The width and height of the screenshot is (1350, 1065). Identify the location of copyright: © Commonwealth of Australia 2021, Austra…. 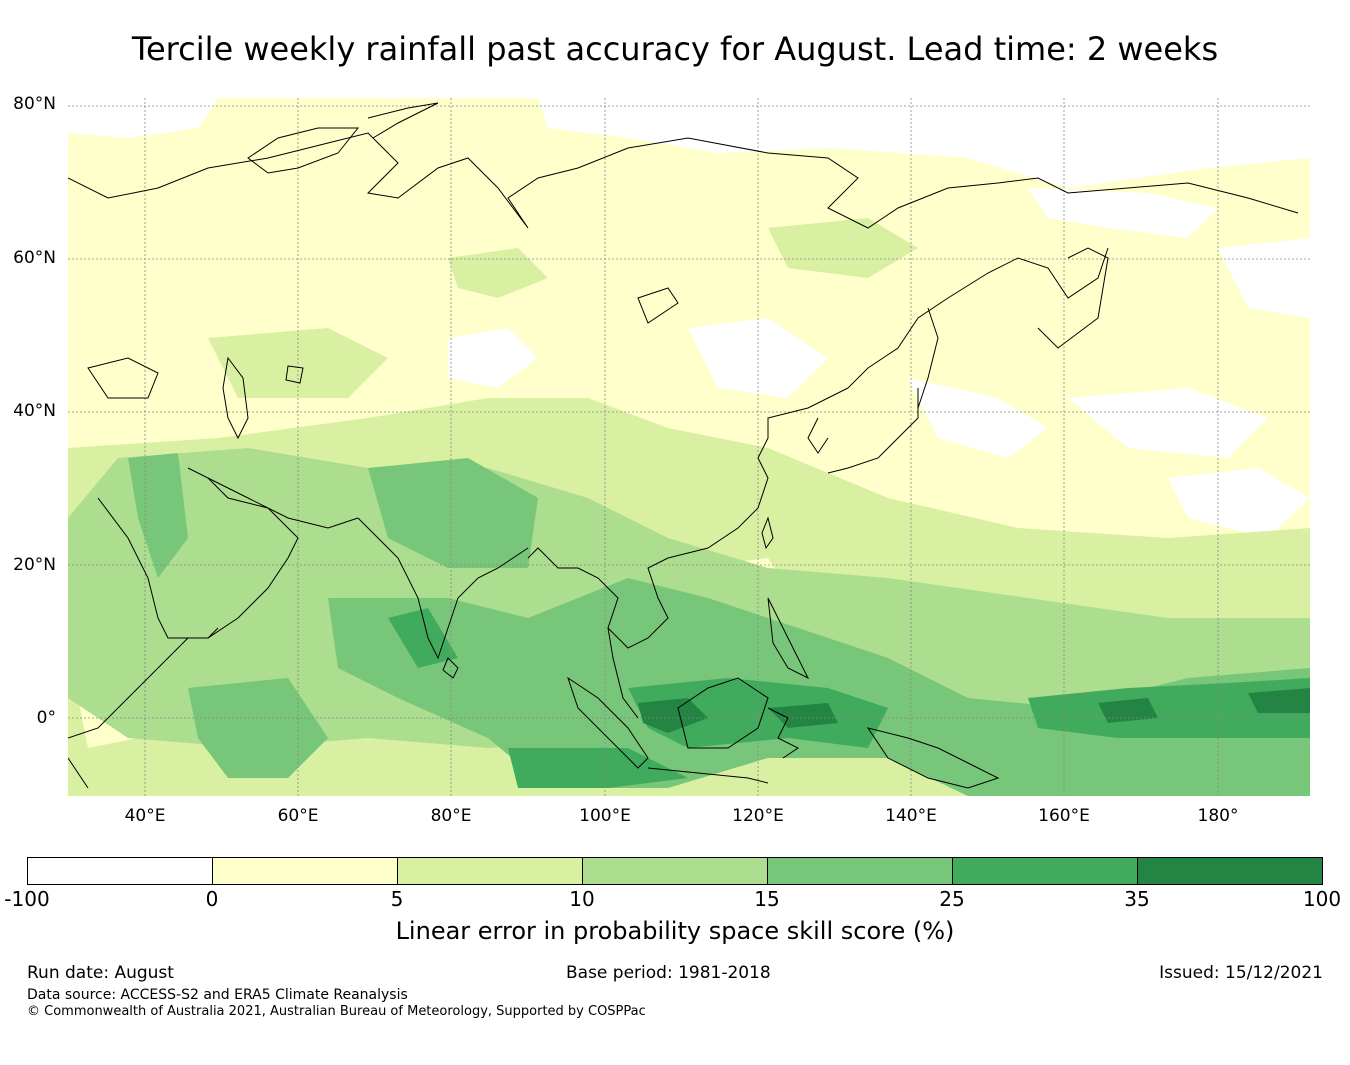
(336, 1011).